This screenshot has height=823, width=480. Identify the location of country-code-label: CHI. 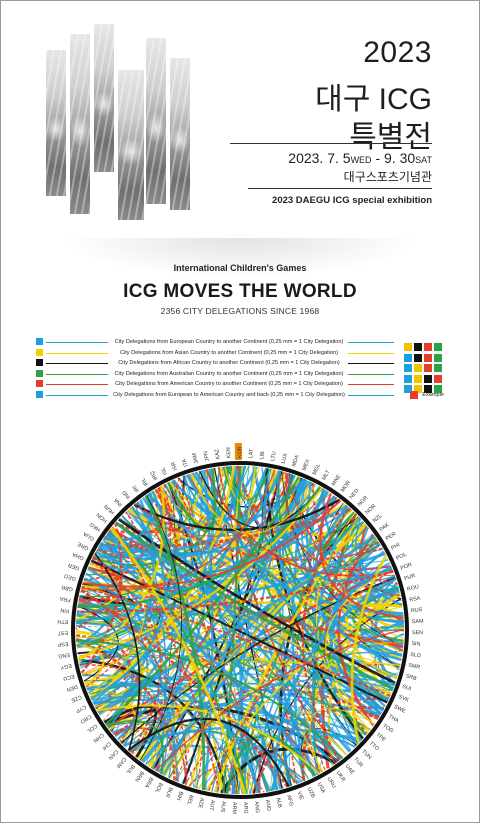
(106, 745).